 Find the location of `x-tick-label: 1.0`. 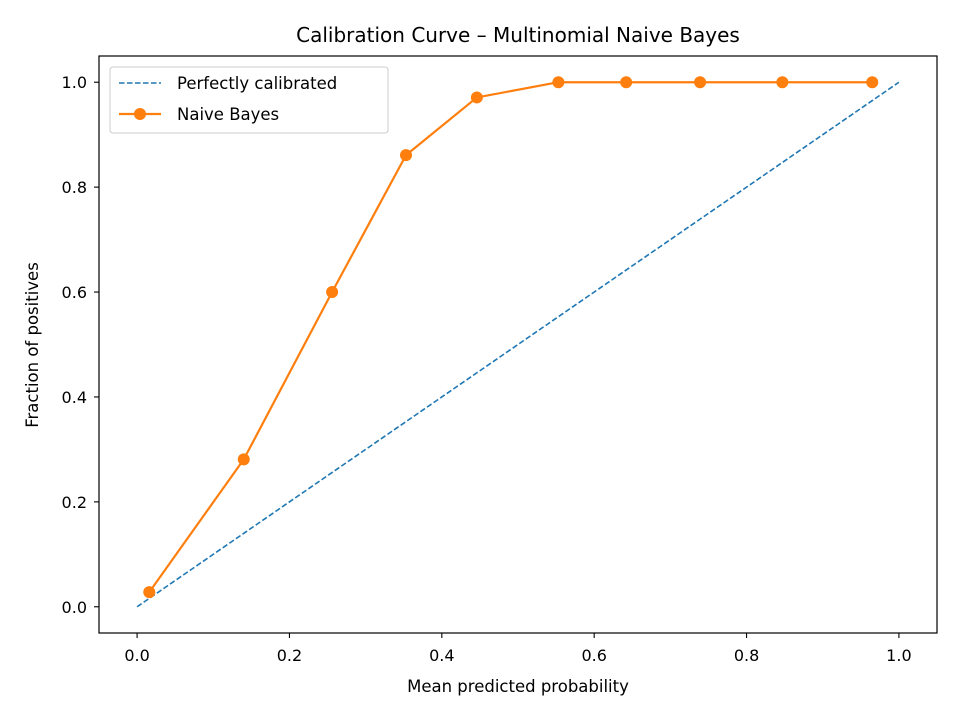

x-tick-label: 1.0 is located at coordinates (898, 655).